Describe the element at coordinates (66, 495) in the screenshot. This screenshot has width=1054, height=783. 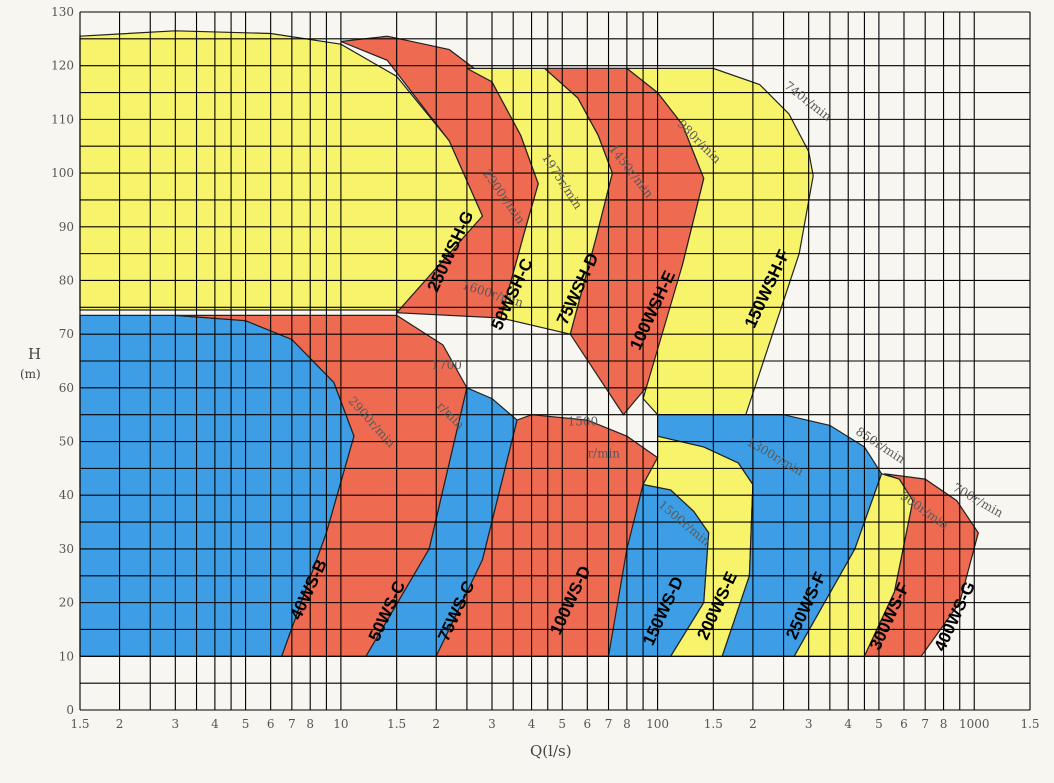
I see `y-tick-label: 40` at that location.